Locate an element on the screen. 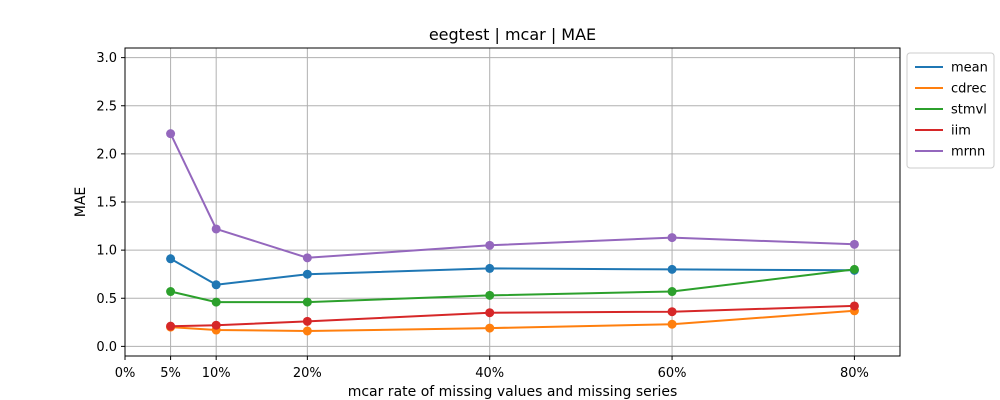 This screenshot has height=400, width=1000. legend-label: mean is located at coordinates (969, 68).